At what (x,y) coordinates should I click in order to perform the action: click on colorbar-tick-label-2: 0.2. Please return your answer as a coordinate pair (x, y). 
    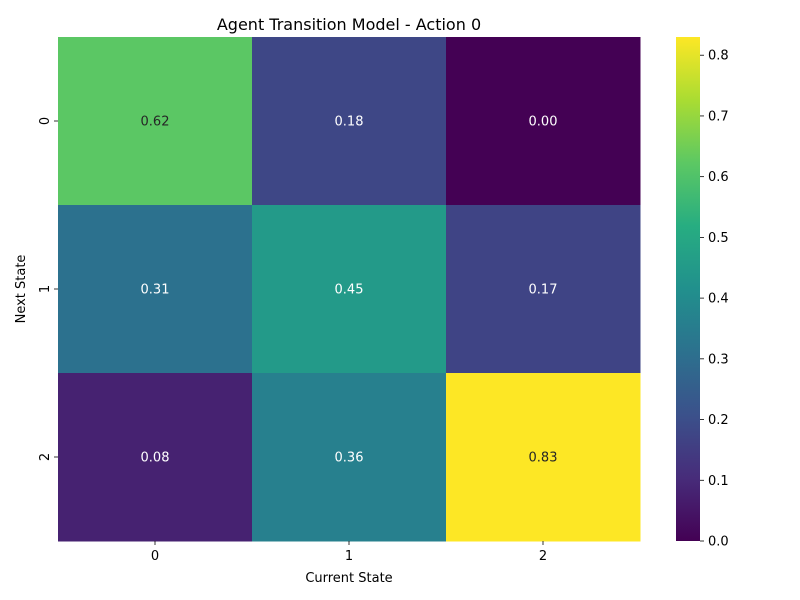
    Looking at the image, I should click on (718, 420).